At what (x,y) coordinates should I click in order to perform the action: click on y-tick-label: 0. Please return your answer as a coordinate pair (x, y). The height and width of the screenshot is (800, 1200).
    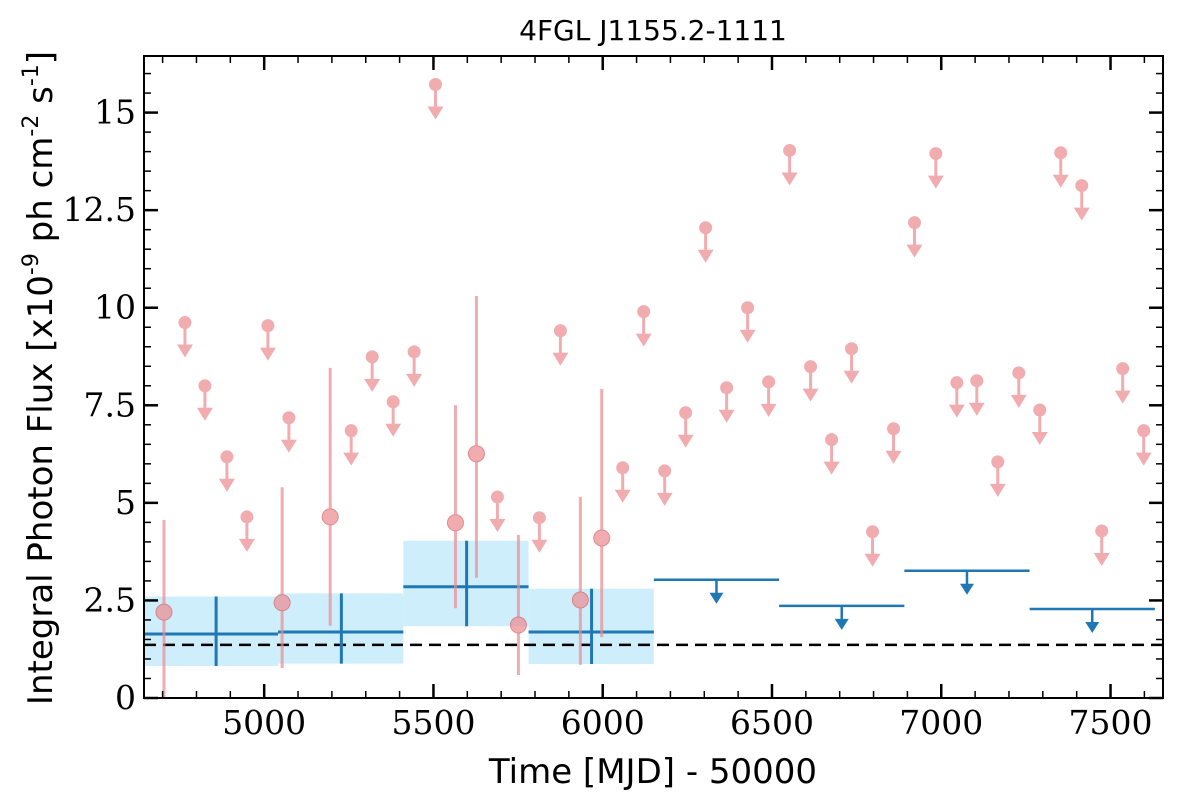
    Looking at the image, I should click on (125, 697).